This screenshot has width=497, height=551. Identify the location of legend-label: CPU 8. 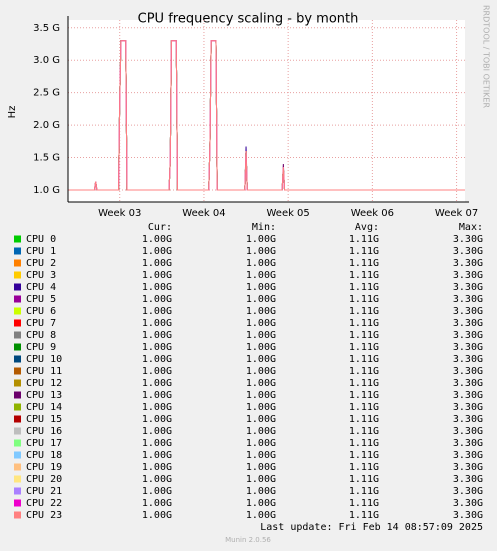
(41, 335).